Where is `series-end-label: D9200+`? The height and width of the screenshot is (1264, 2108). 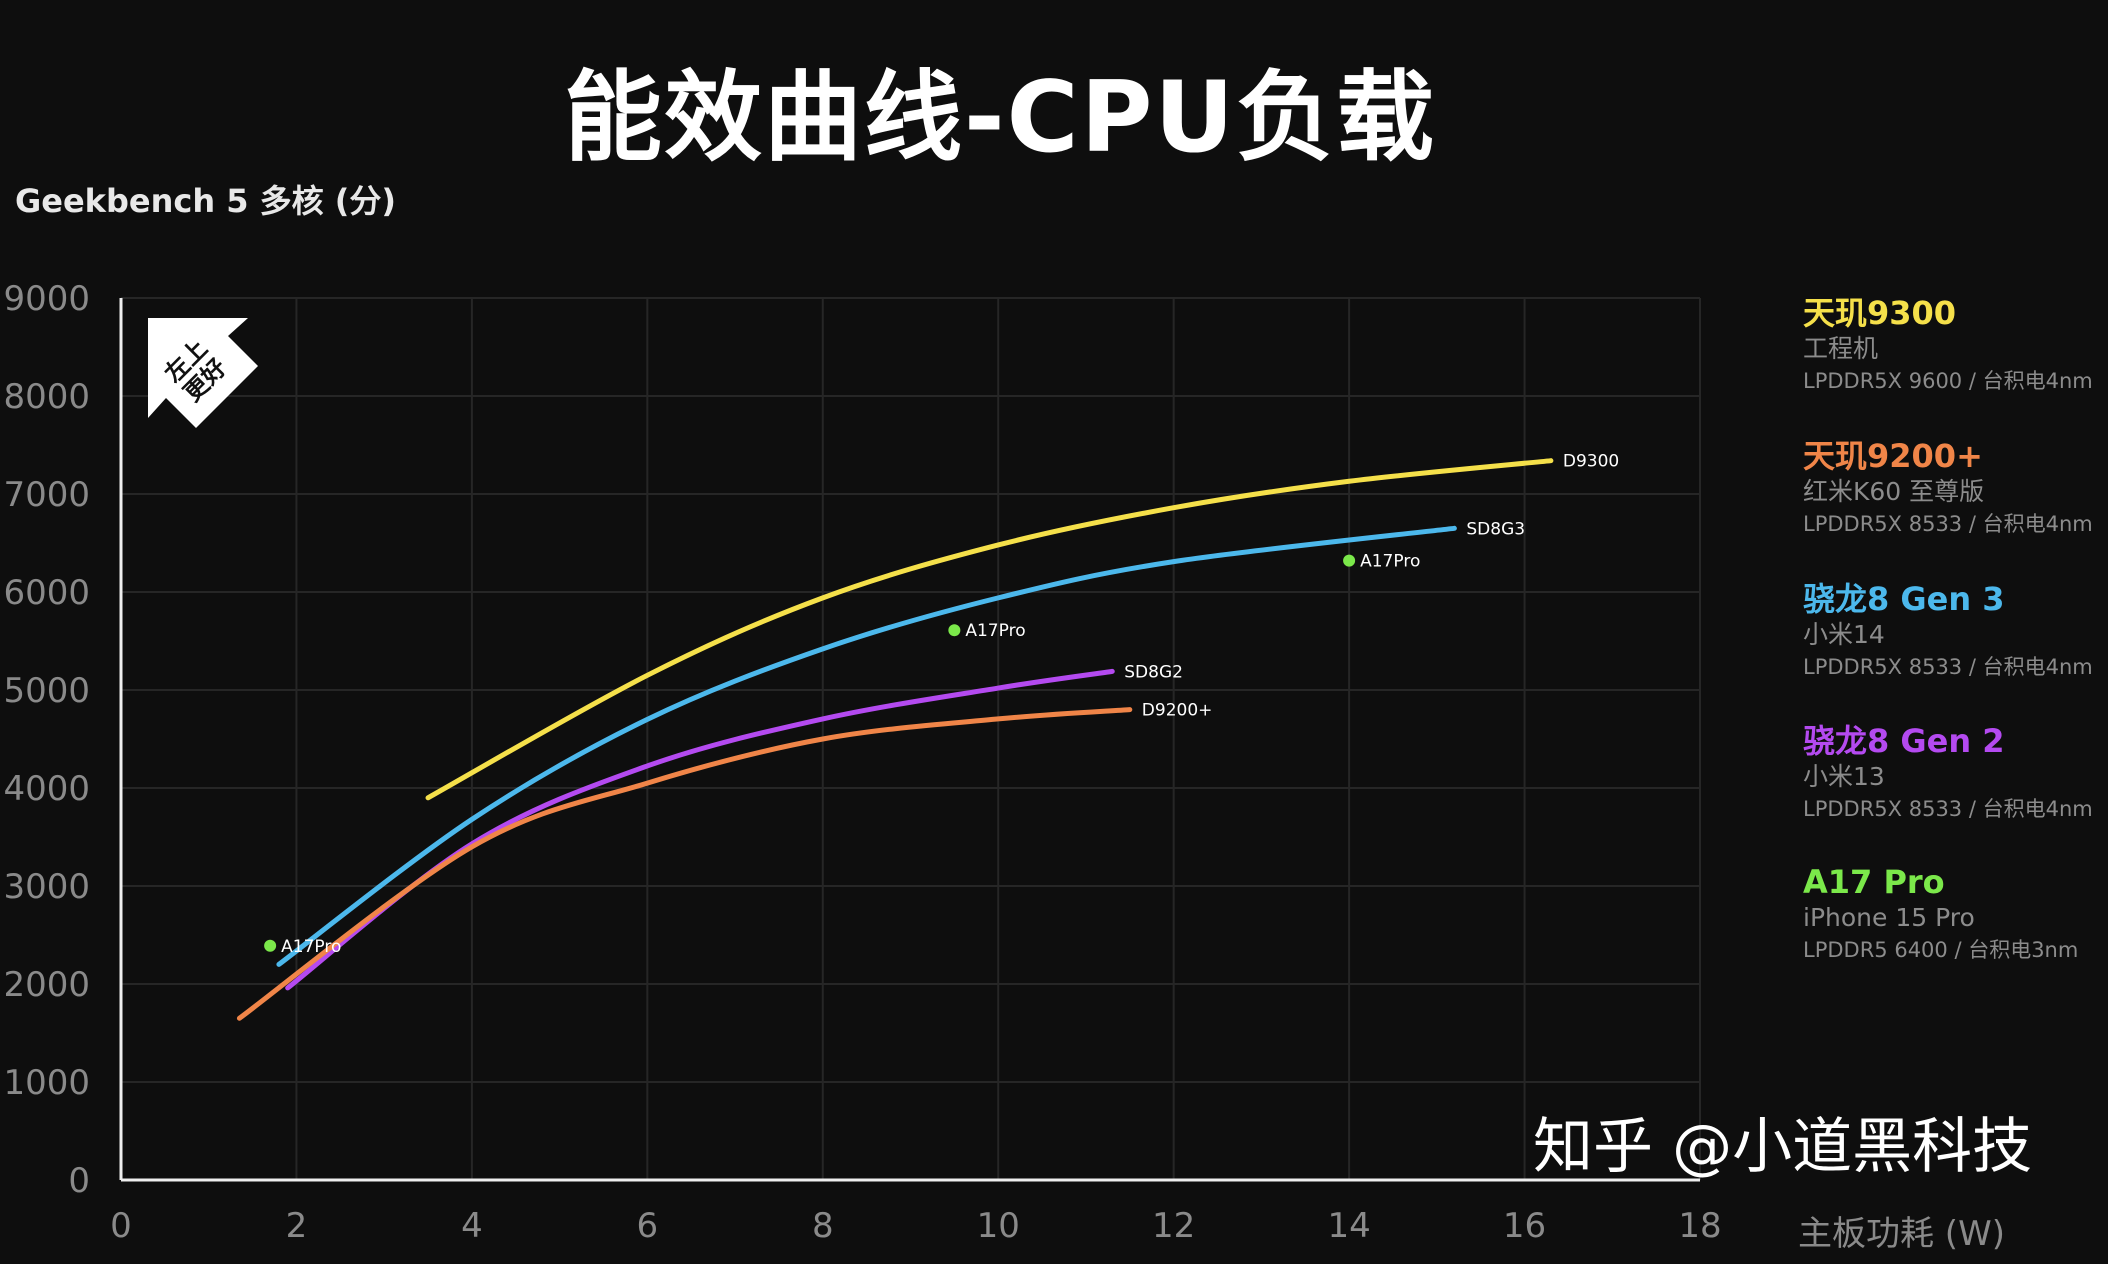 series-end-label: D9200+ is located at coordinates (1177, 711).